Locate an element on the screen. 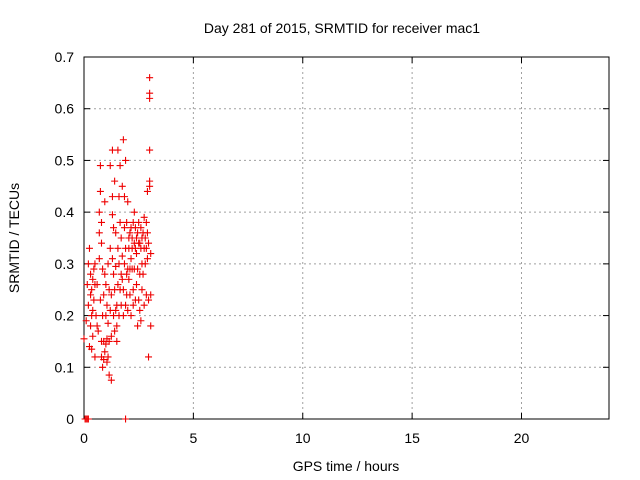 This screenshot has height=480, width=640. x-tick-label: 20 is located at coordinates (522, 438).